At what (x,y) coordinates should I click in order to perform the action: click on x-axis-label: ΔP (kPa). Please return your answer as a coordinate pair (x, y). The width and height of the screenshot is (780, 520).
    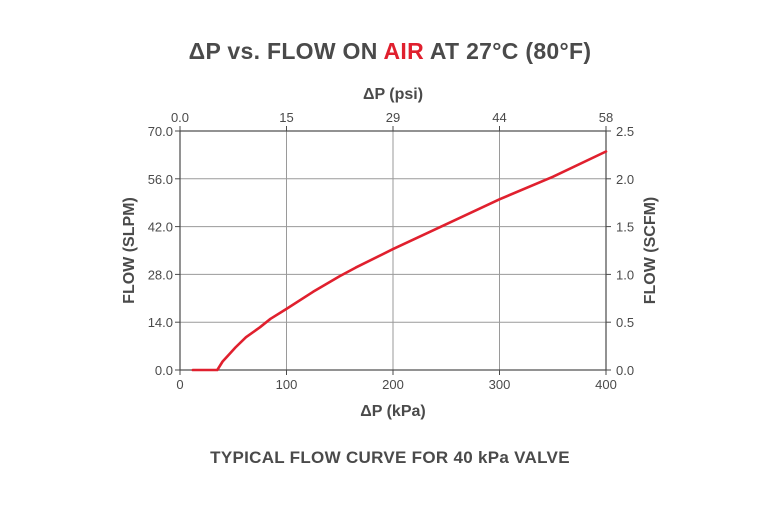
    Looking at the image, I should click on (392, 411).